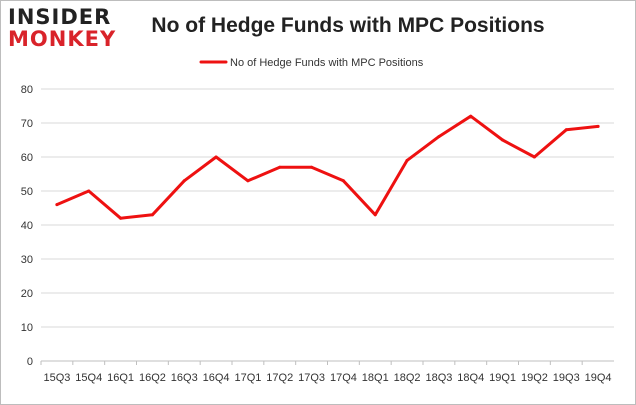 This screenshot has width=636, height=405. Describe the element at coordinates (184, 378) in the screenshot. I see `x-tick-label: 16Q3` at that location.